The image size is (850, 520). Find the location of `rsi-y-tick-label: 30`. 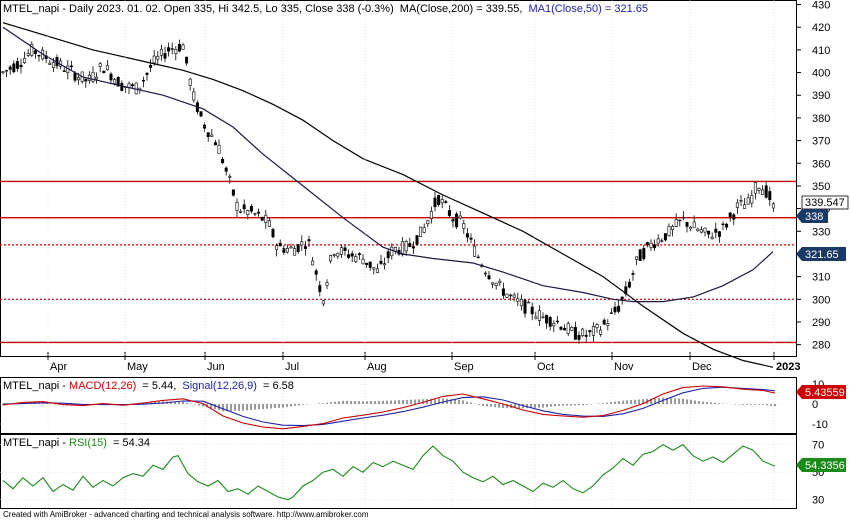

rsi-y-tick-label: 30 is located at coordinates (818, 501).